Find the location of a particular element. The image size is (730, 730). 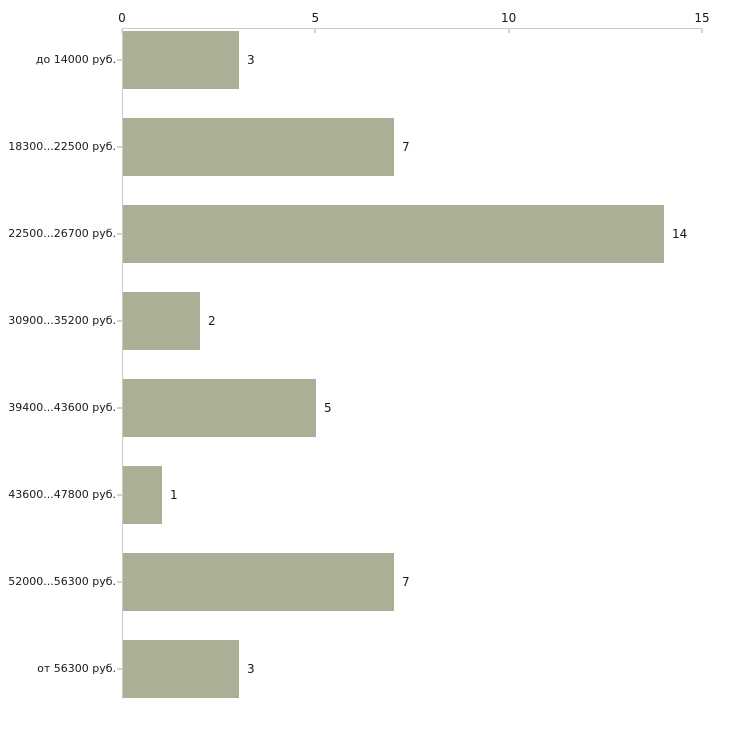

bar-value-label: 2 is located at coordinates (212, 321).